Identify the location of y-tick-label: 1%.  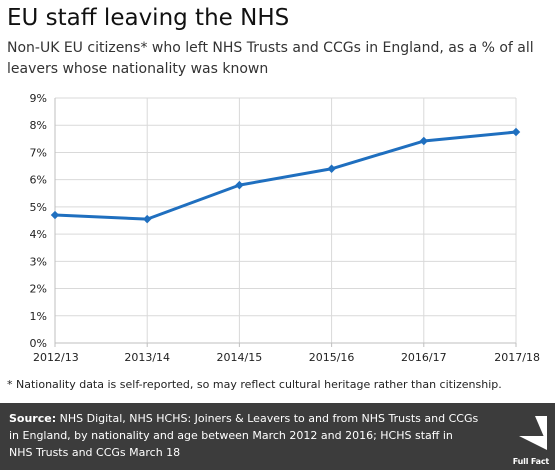
(38, 316).